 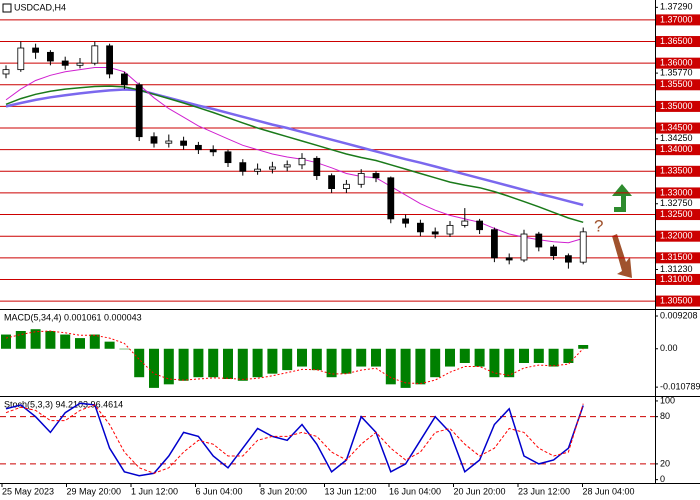 I want to click on level-label: 1.31500, so click(x=676, y=257).